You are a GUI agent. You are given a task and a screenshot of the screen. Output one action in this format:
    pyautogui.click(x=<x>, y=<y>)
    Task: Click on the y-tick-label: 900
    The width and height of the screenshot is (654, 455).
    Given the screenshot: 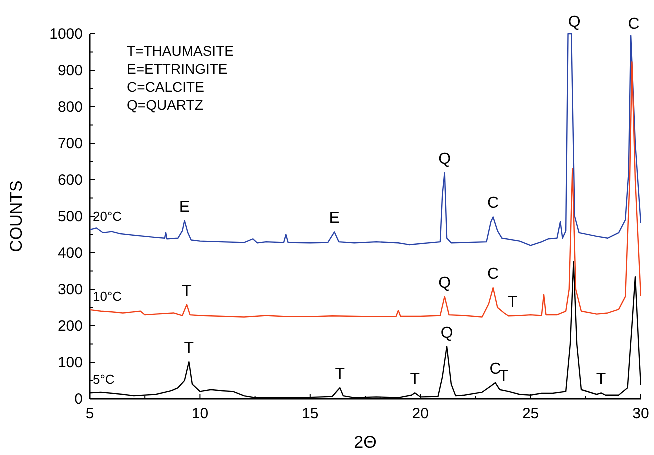 What is the action you would take?
    pyautogui.click(x=70, y=71)
    